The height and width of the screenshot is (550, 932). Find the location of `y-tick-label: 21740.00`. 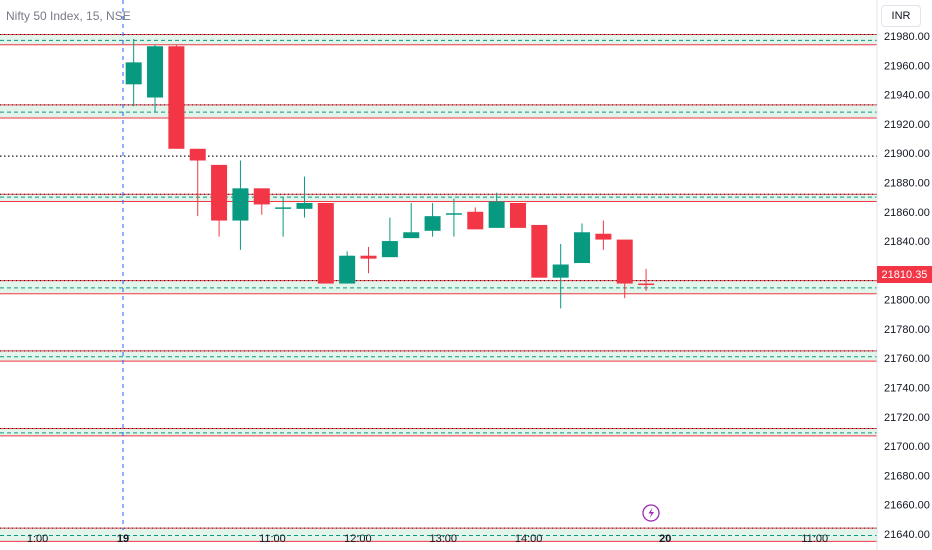

y-tick-label: 21740.00 is located at coordinates (907, 389).